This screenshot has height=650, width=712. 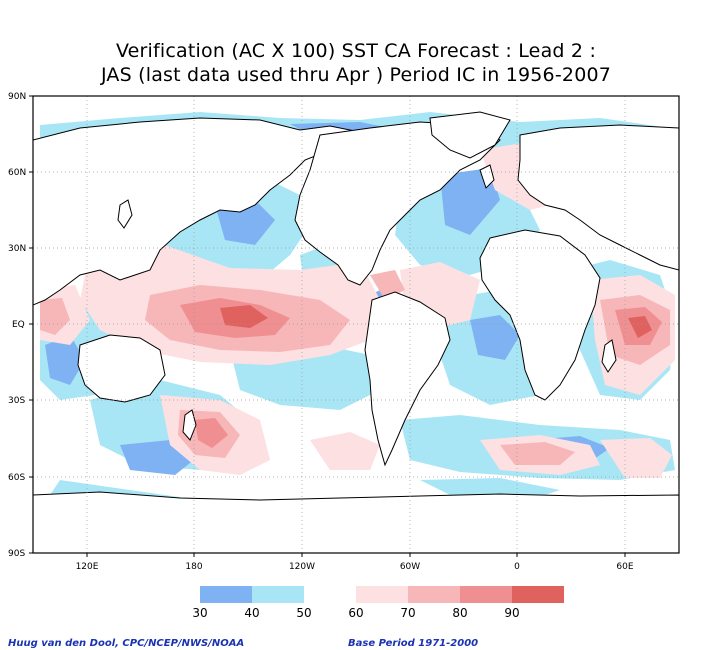 What do you see at coordinates (459, 613) in the screenshot?
I see `legend-label-80: 80` at bounding box center [459, 613].